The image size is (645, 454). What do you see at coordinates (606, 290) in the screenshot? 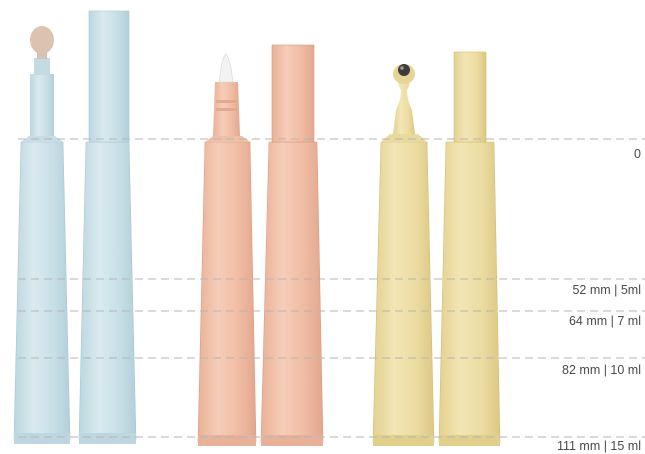
I see `level-label-52mm: 52 mm | 5ml` at bounding box center [606, 290].